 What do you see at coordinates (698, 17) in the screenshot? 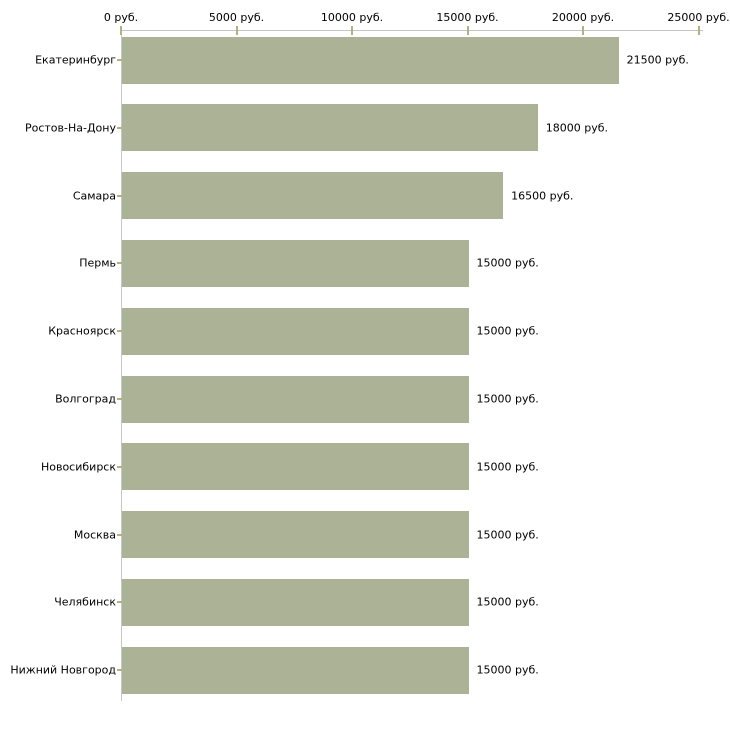
I see `x-axis-tick-label: 25000 руб.` at bounding box center [698, 17].